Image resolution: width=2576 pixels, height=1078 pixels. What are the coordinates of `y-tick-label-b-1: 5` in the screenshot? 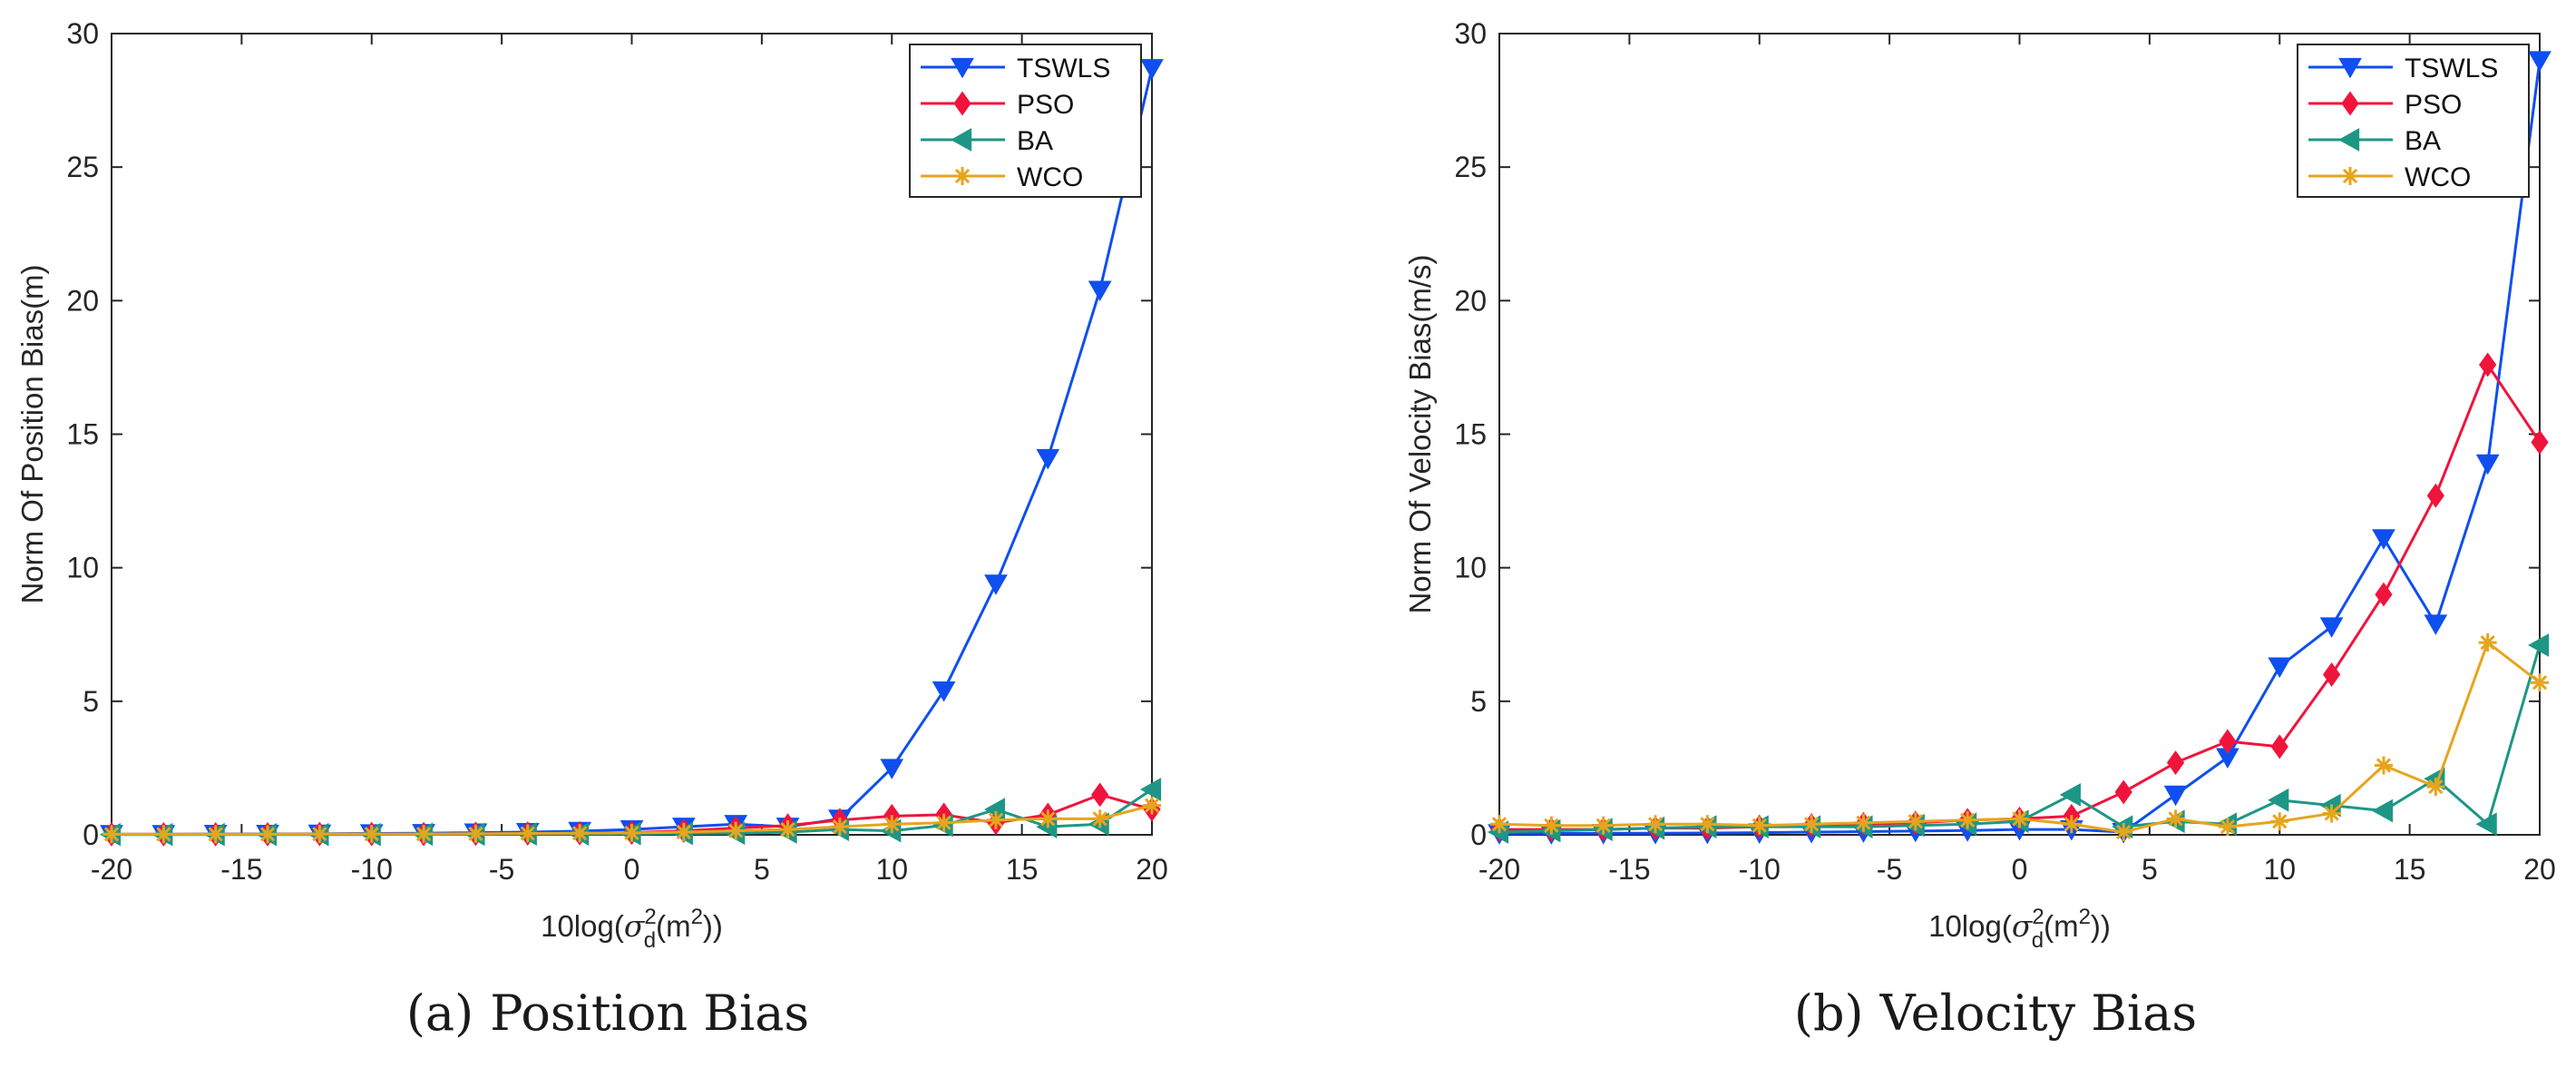 It's located at (1478, 701).